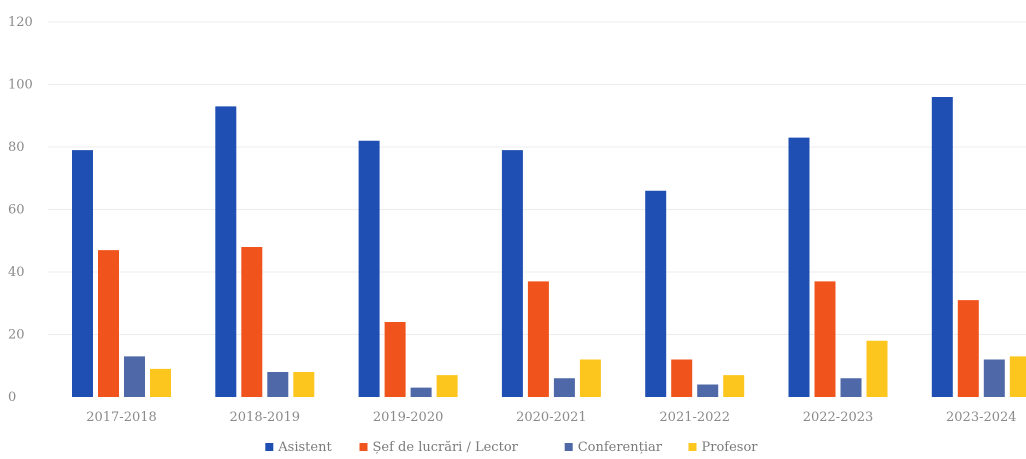 The image size is (1026, 459). I want to click on y-tick-label: 60, so click(16, 210).